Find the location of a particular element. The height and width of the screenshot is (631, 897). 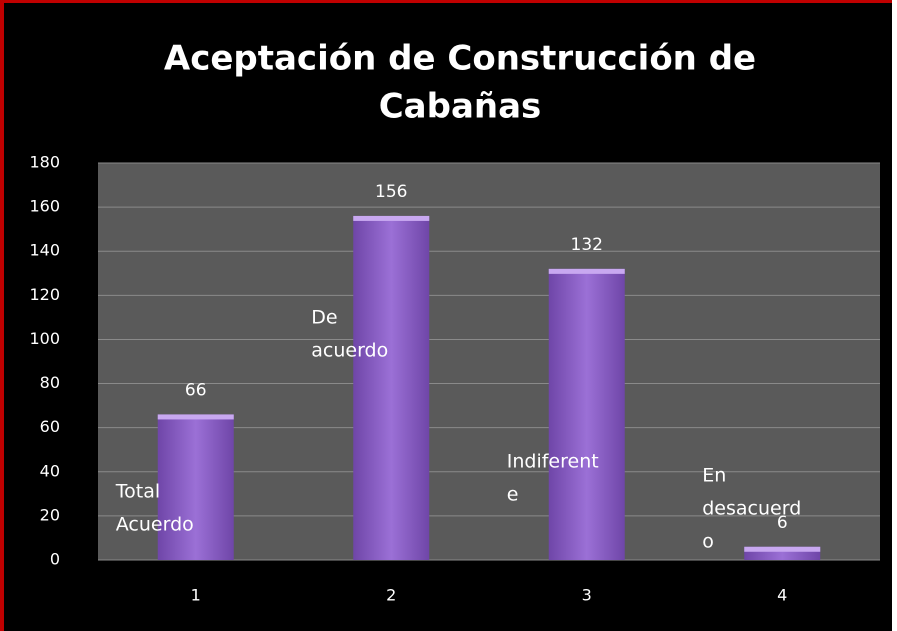

x-tick-label: 4 is located at coordinates (782, 595).